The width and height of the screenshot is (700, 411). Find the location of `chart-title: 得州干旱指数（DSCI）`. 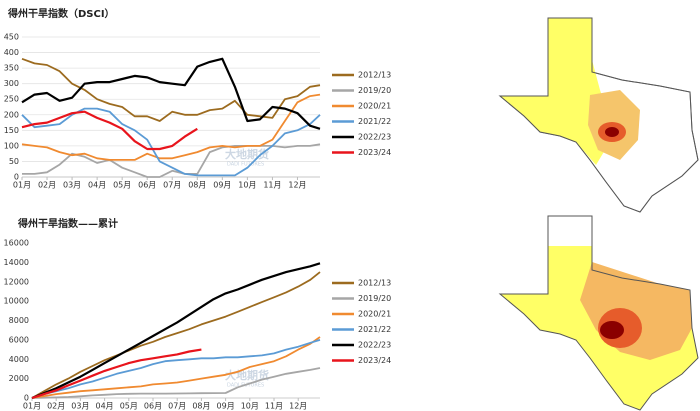

chart-title: 得州干旱指数（DSCI） is located at coordinates (61, 13).